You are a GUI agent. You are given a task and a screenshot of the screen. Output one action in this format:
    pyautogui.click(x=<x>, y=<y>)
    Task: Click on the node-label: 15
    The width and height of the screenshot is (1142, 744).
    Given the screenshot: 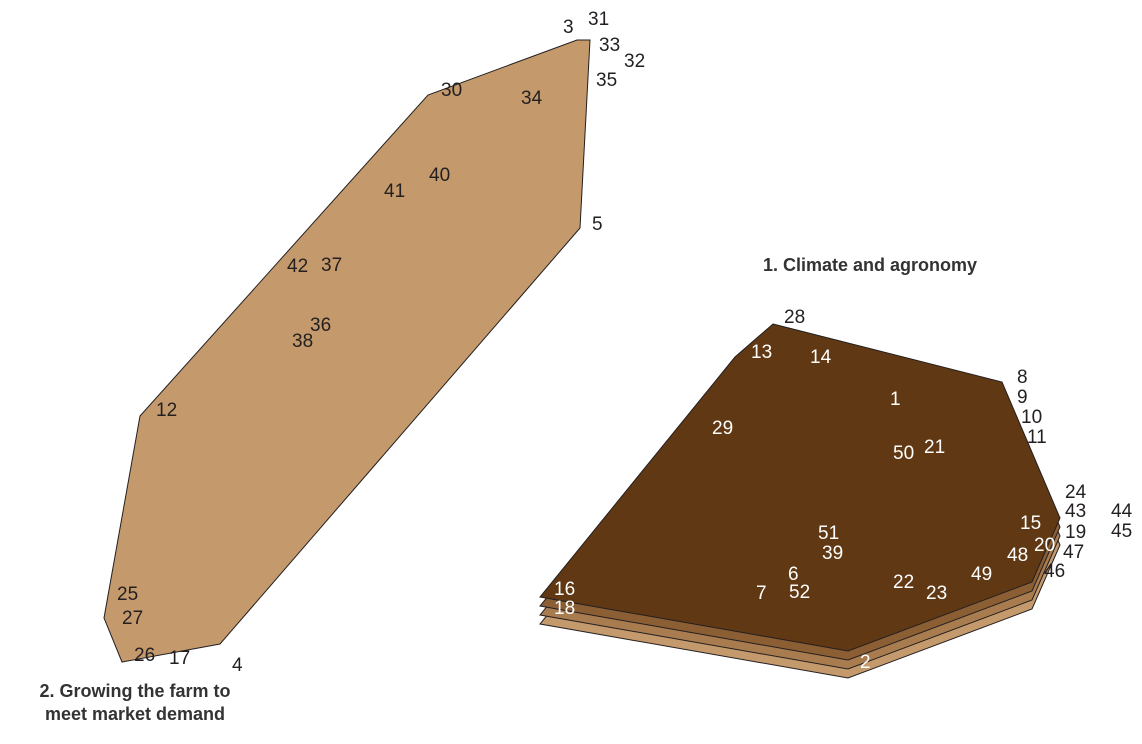 What is the action you would take?
    pyautogui.click(x=1030, y=523)
    